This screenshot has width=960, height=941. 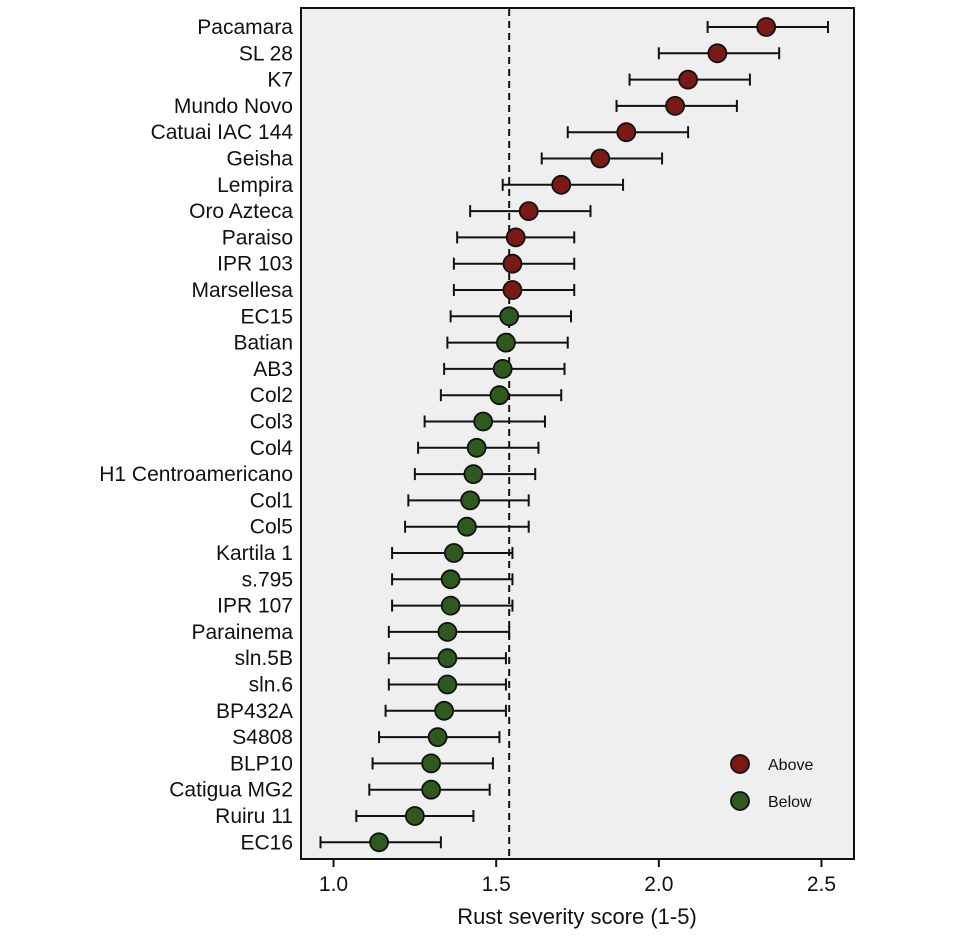 What do you see at coordinates (255, 606) in the screenshot?
I see `y-tick-label: IPR 107` at bounding box center [255, 606].